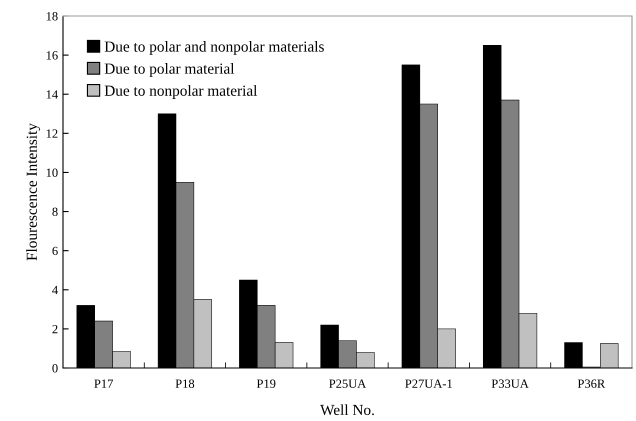  What do you see at coordinates (104, 384) in the screenshot?
I see `x-tick-label: P17` at bounding box center [104, 384].